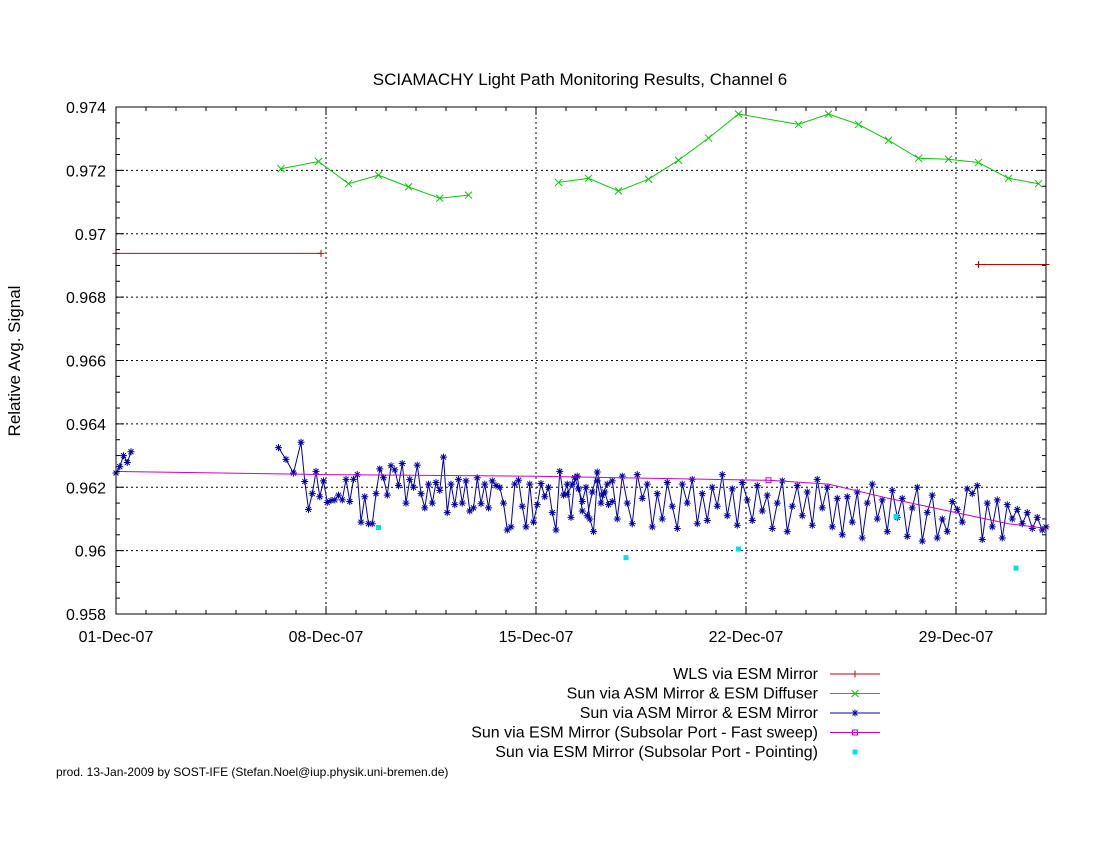  What do you see at coordinates (86, 488) in the screenshot?
I see `y-tick-label: 0.962` at bounding box center [86, 488].